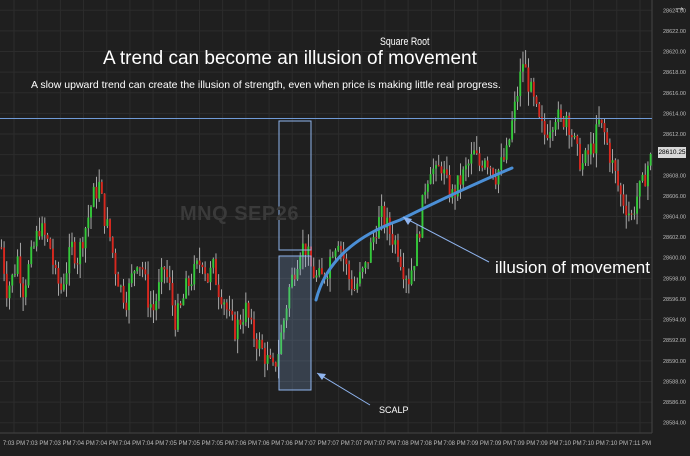 The height and width of the screenshot is (456, 690). I want to click on x-tick-label: 7:11 PM, so click(640, 444).